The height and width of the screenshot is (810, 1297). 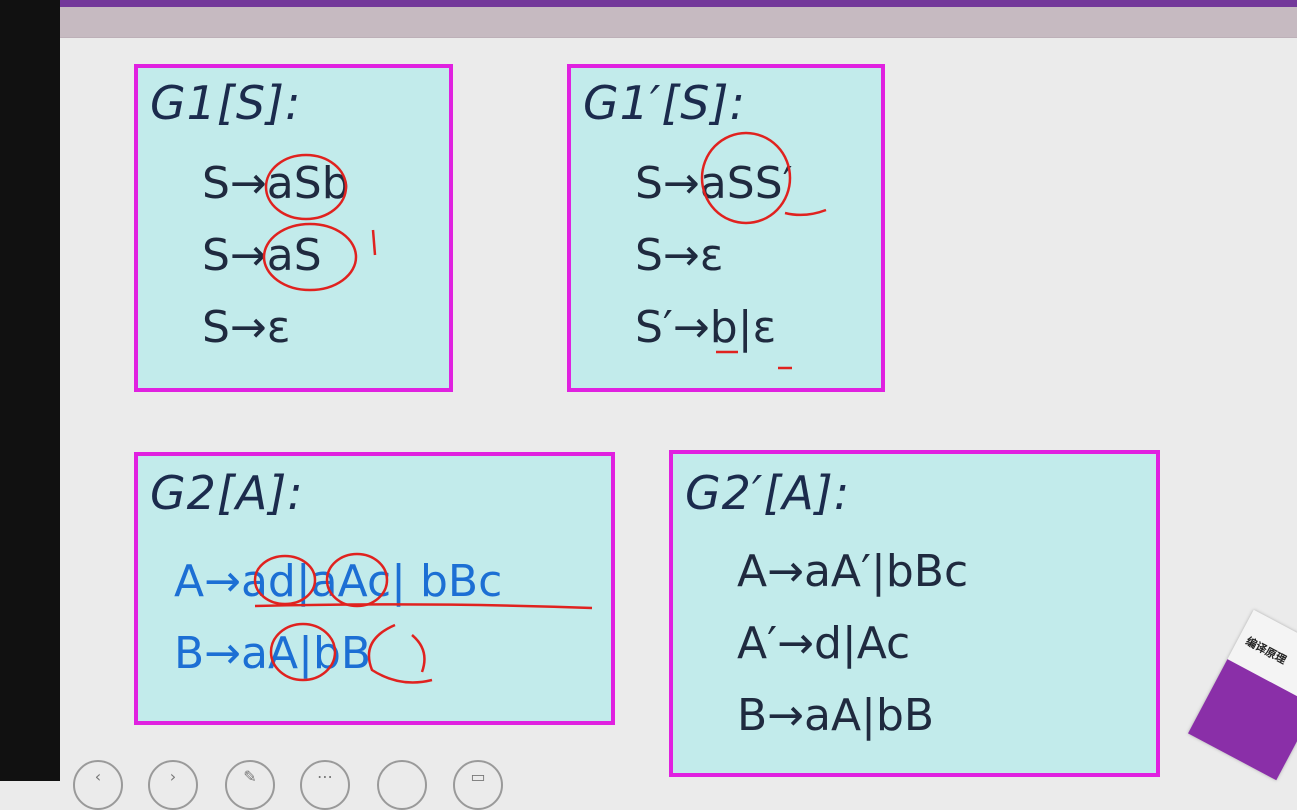 I want to click on left-black-bar, so click(x=30, y=390).